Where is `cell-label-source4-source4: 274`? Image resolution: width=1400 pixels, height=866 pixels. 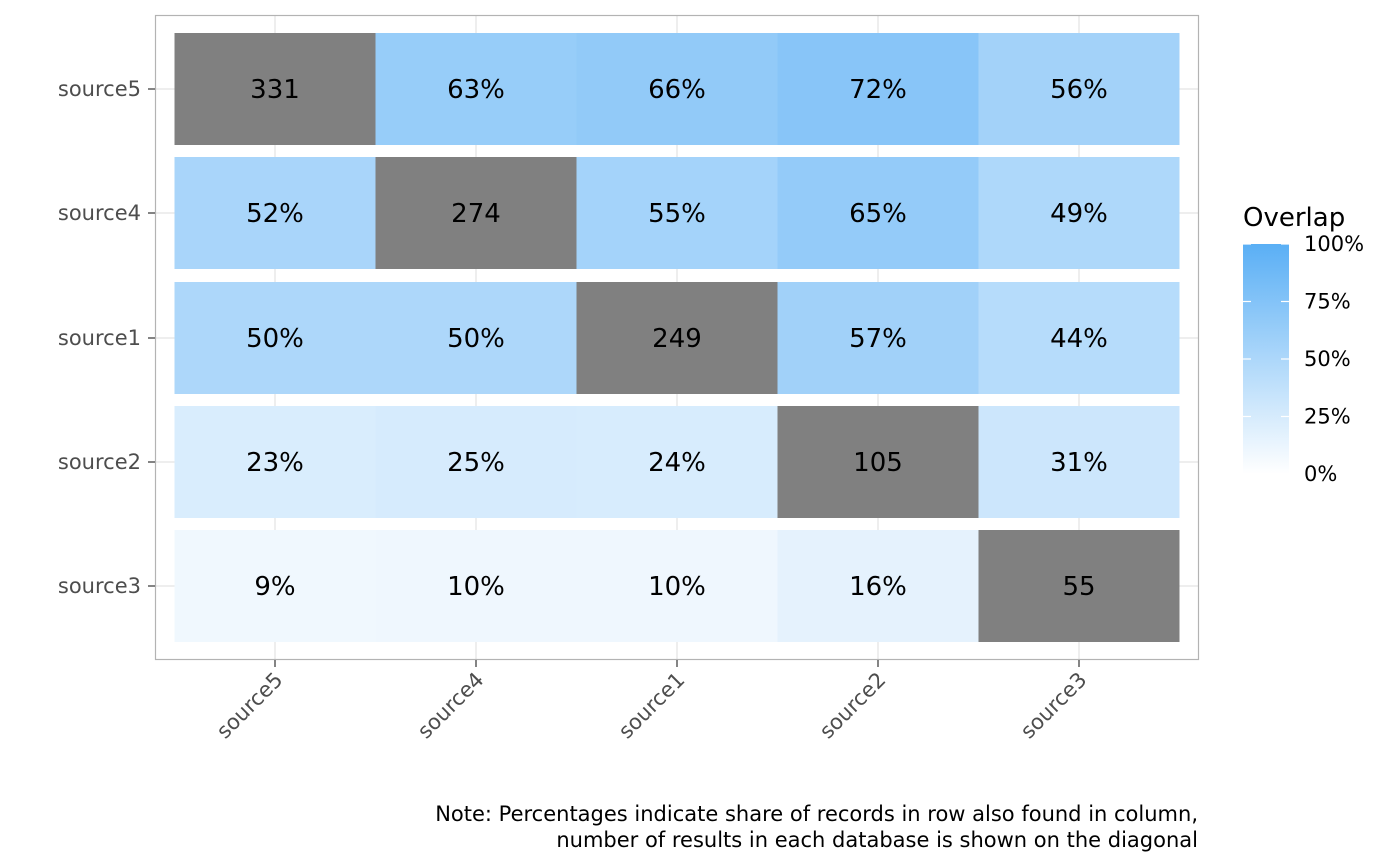 cell-label-source4-source4: 274 is located at coordinates (476, 214).